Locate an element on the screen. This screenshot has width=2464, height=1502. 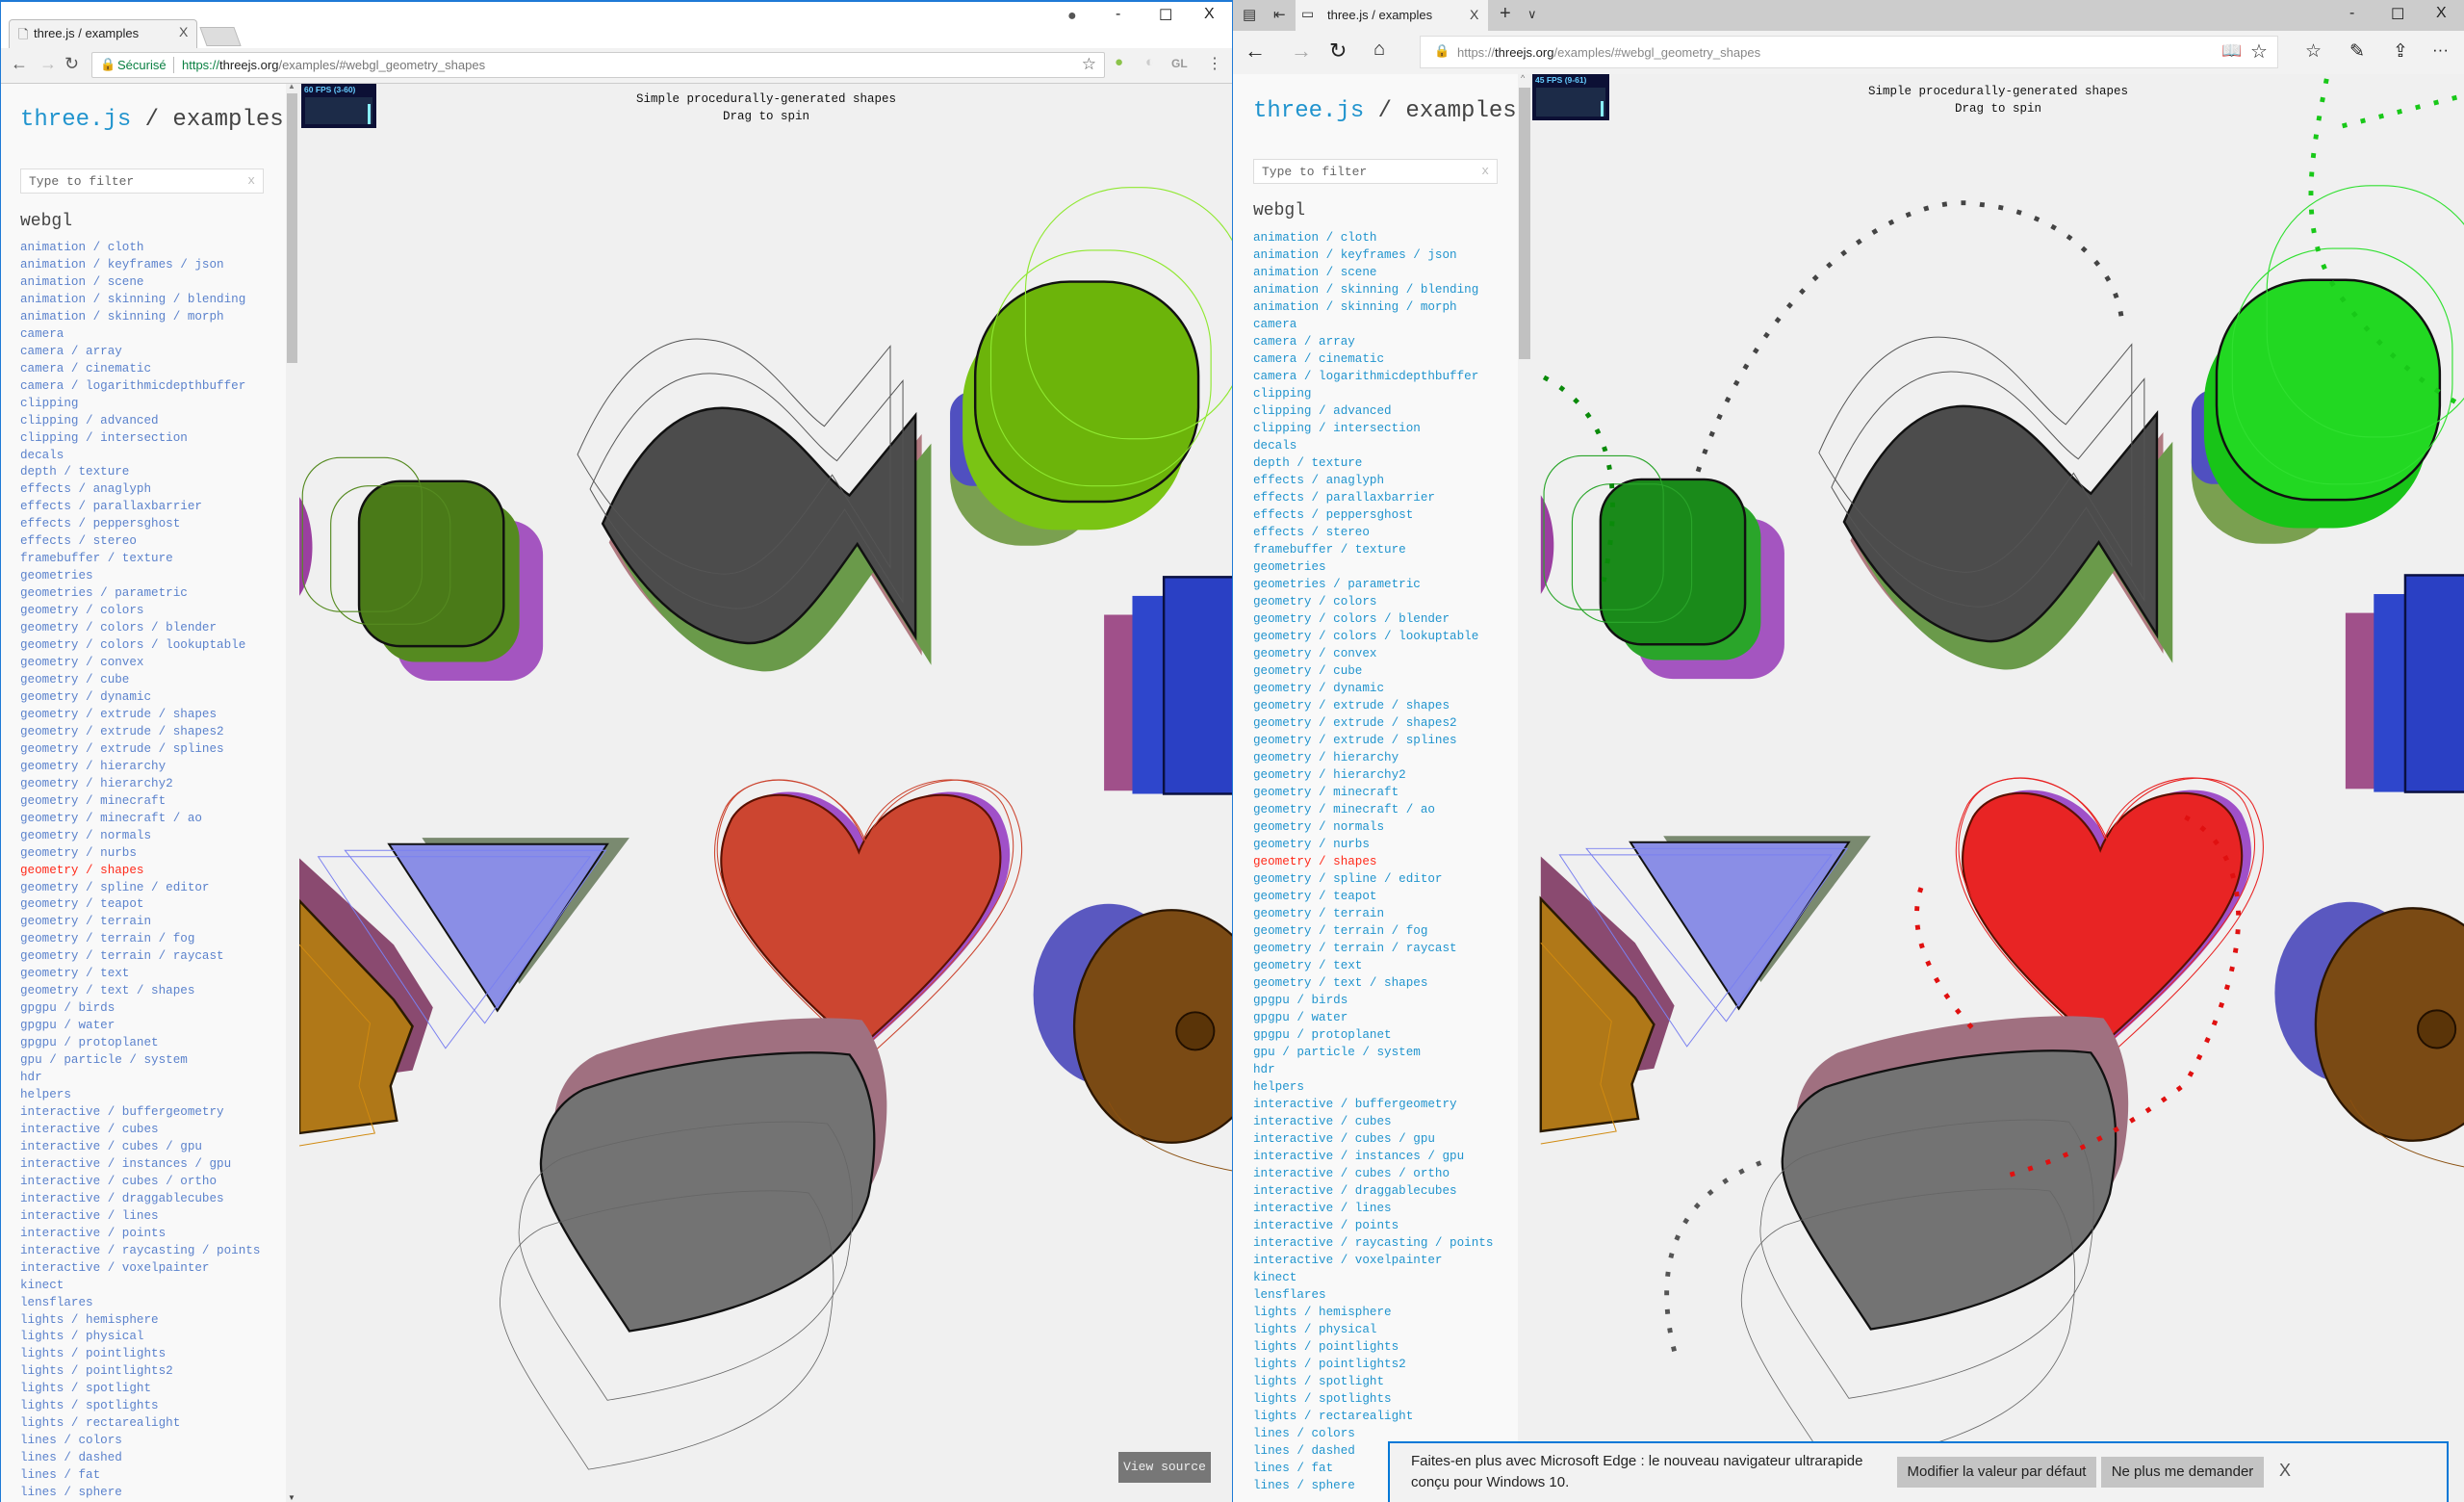
example-link: geometry / terrain is located at coordinates (86, 922).